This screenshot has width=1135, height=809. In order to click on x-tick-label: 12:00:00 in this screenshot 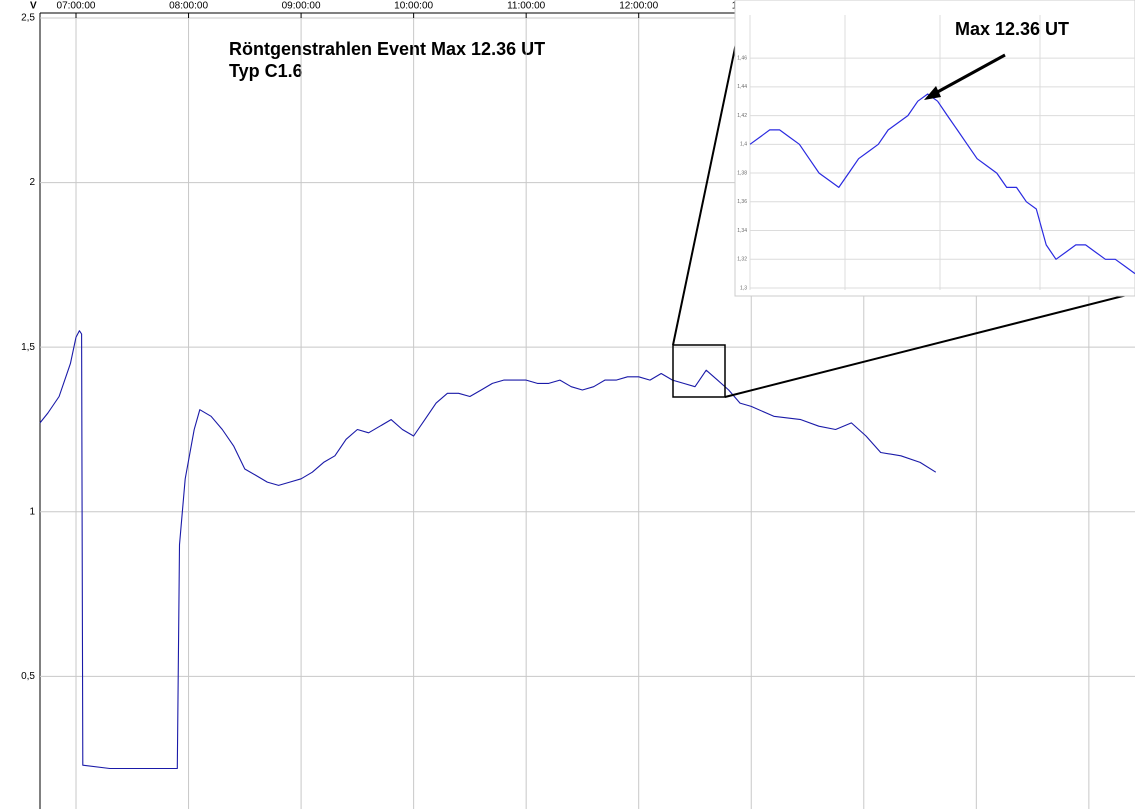, I will do `click(638, 6)`.